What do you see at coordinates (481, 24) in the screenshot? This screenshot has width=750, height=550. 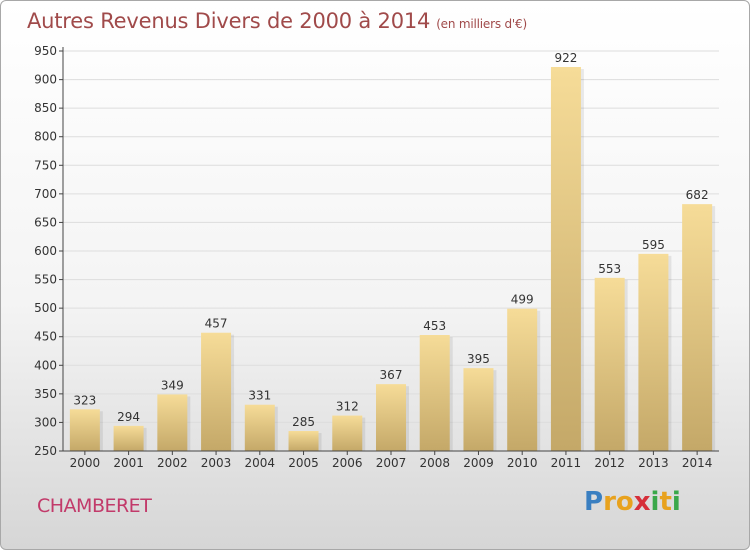 I see `chart-subtitle: (en milliers d'€)` at bounding box center [481, 24].